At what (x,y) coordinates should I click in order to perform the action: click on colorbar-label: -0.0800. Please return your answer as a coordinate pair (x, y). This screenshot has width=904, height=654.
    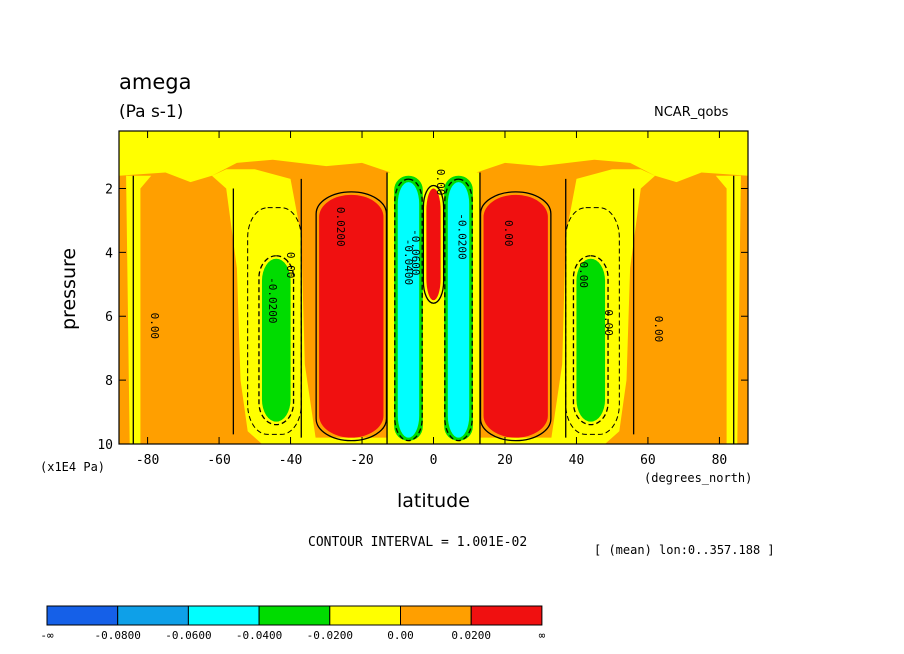
    Looking at the image, I should click on (118, 635).